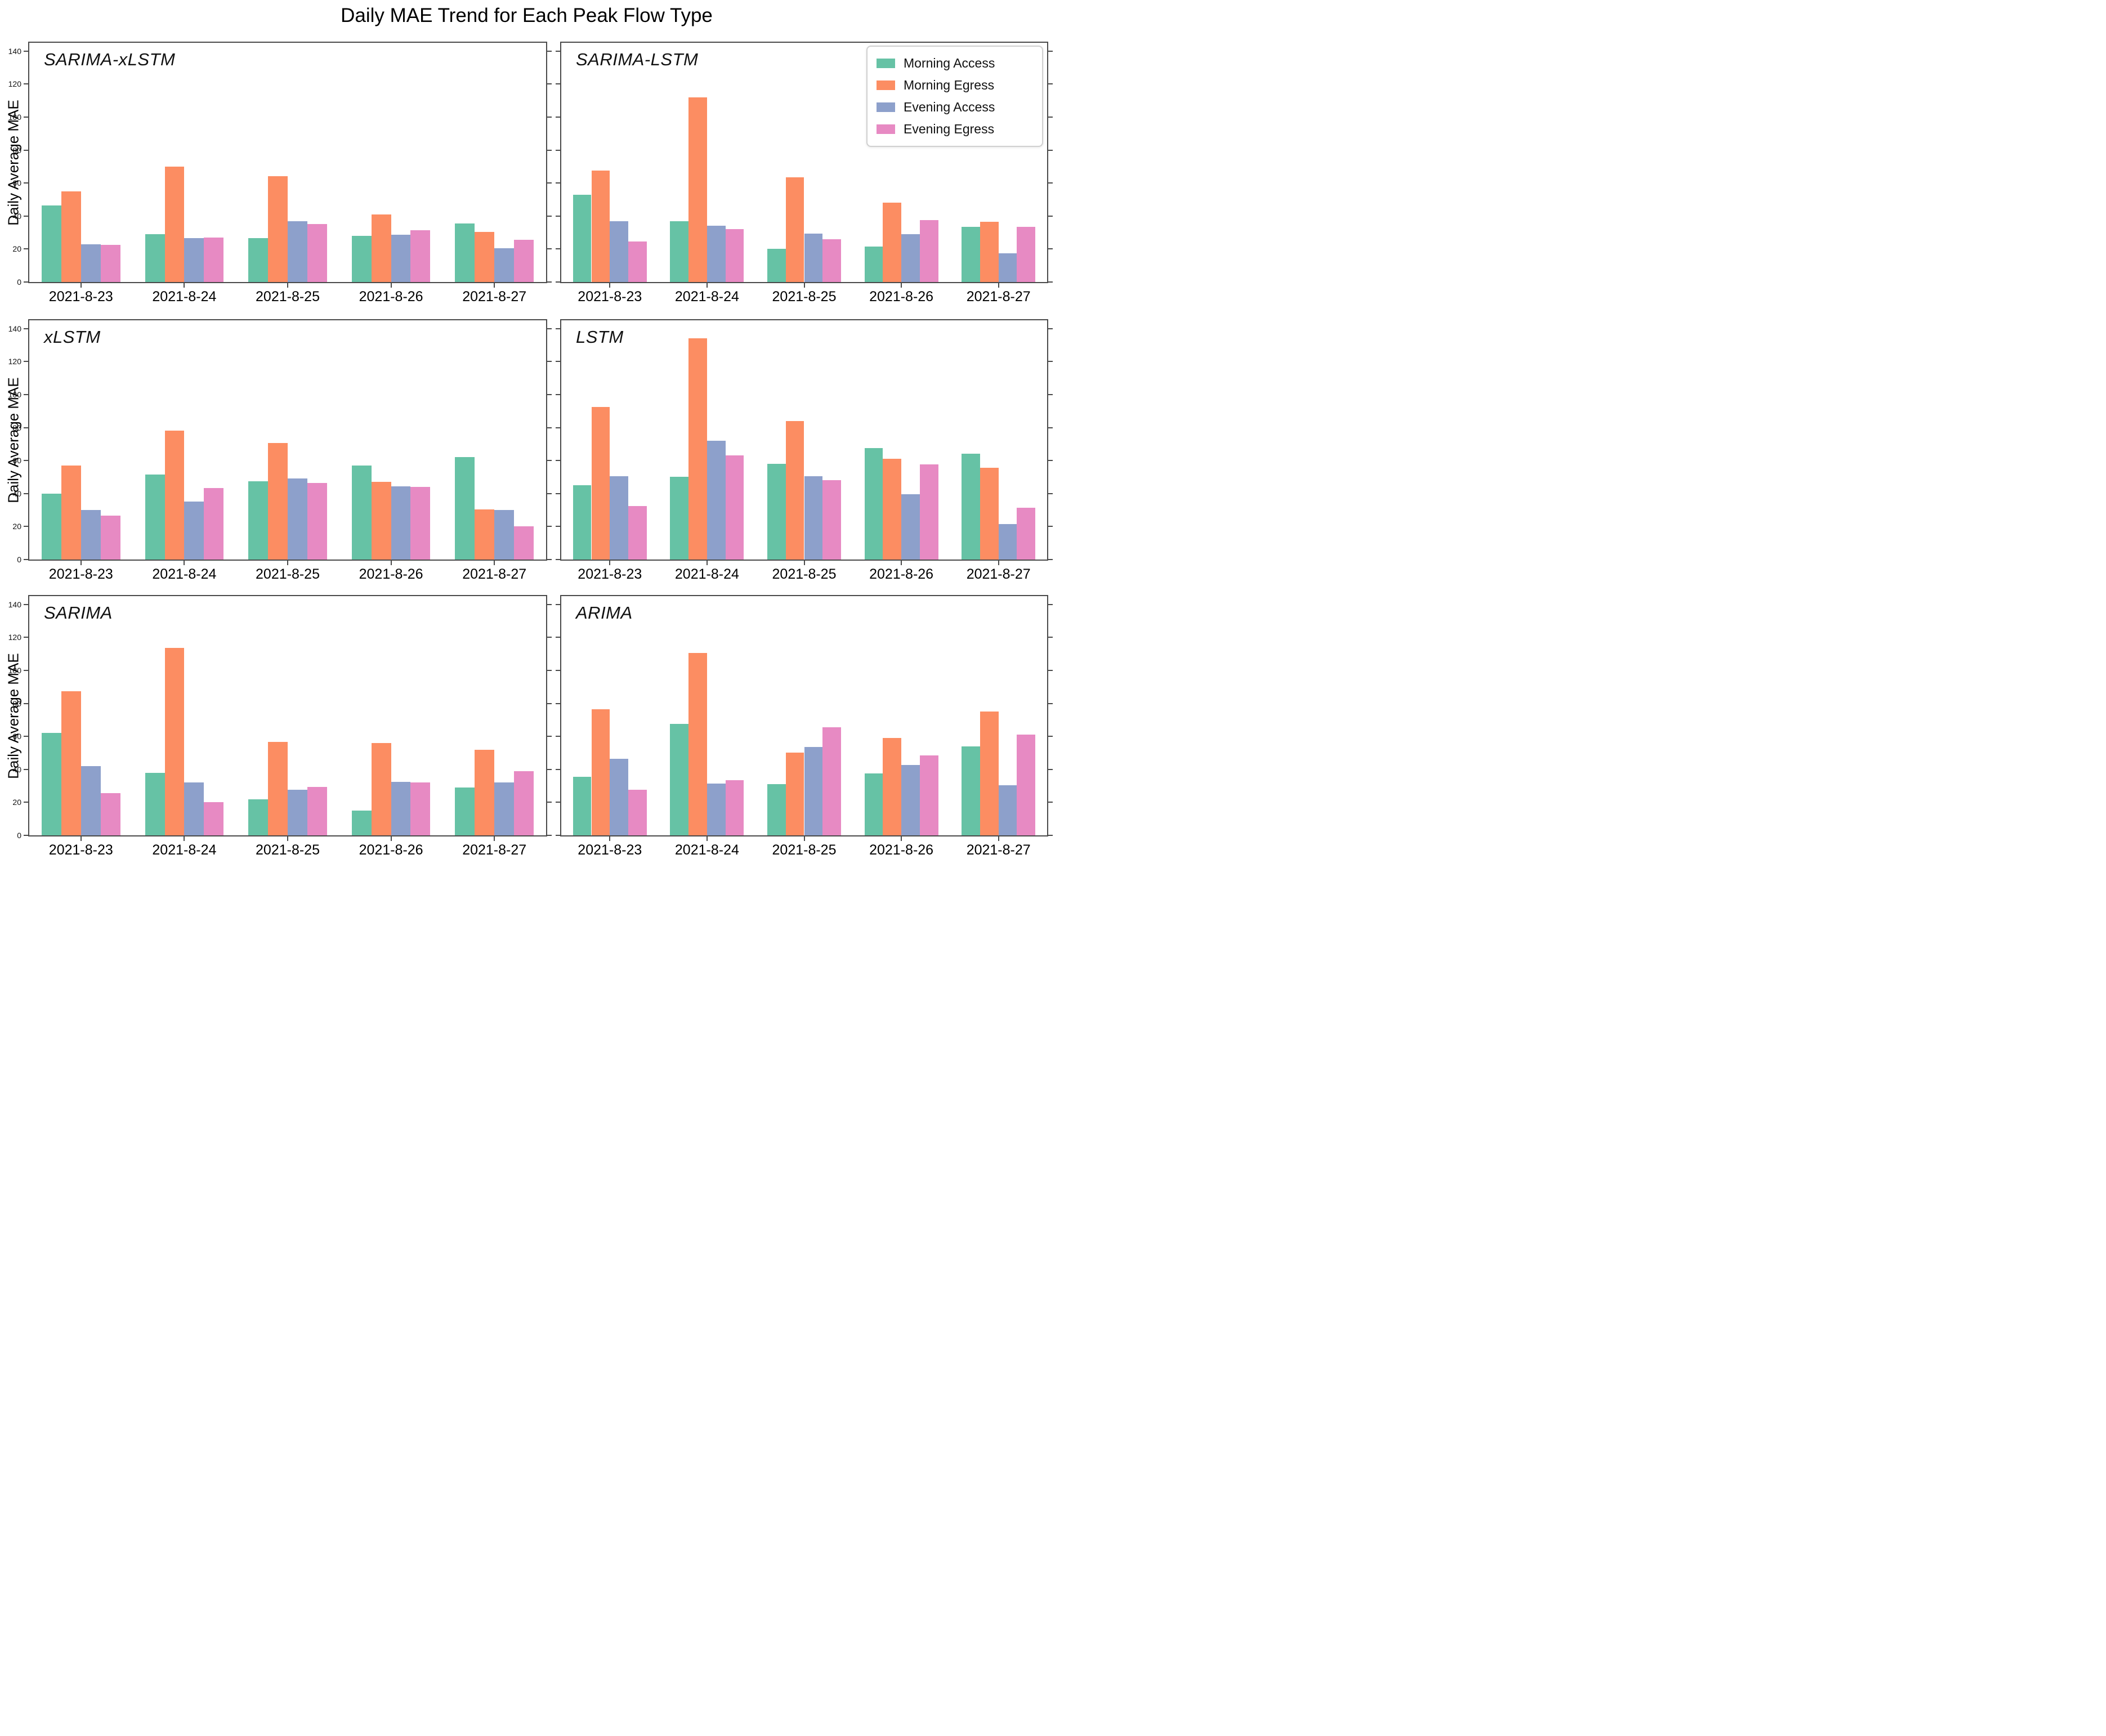  I want to click on y-tick-label: 20, so click(16, 526).